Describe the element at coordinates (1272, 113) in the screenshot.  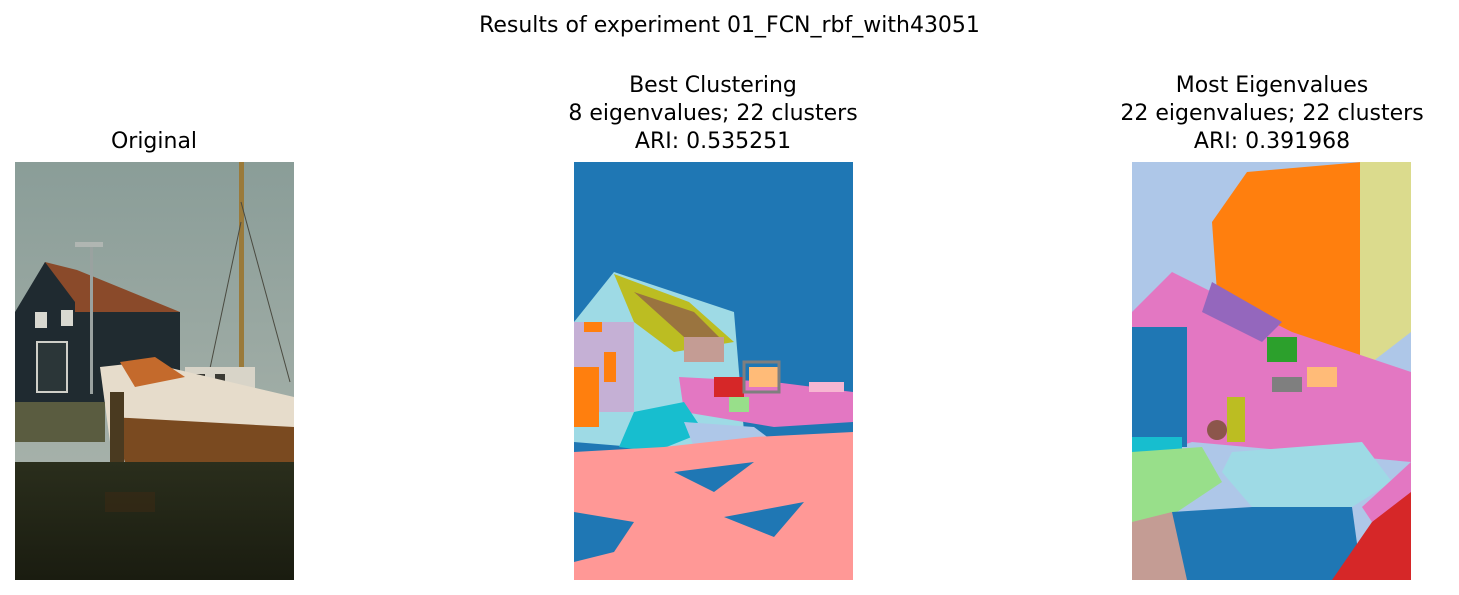
I see `panel-most-eigenvalues-title-line-2: 22 eigenvalues; 22 clusters` at that location.